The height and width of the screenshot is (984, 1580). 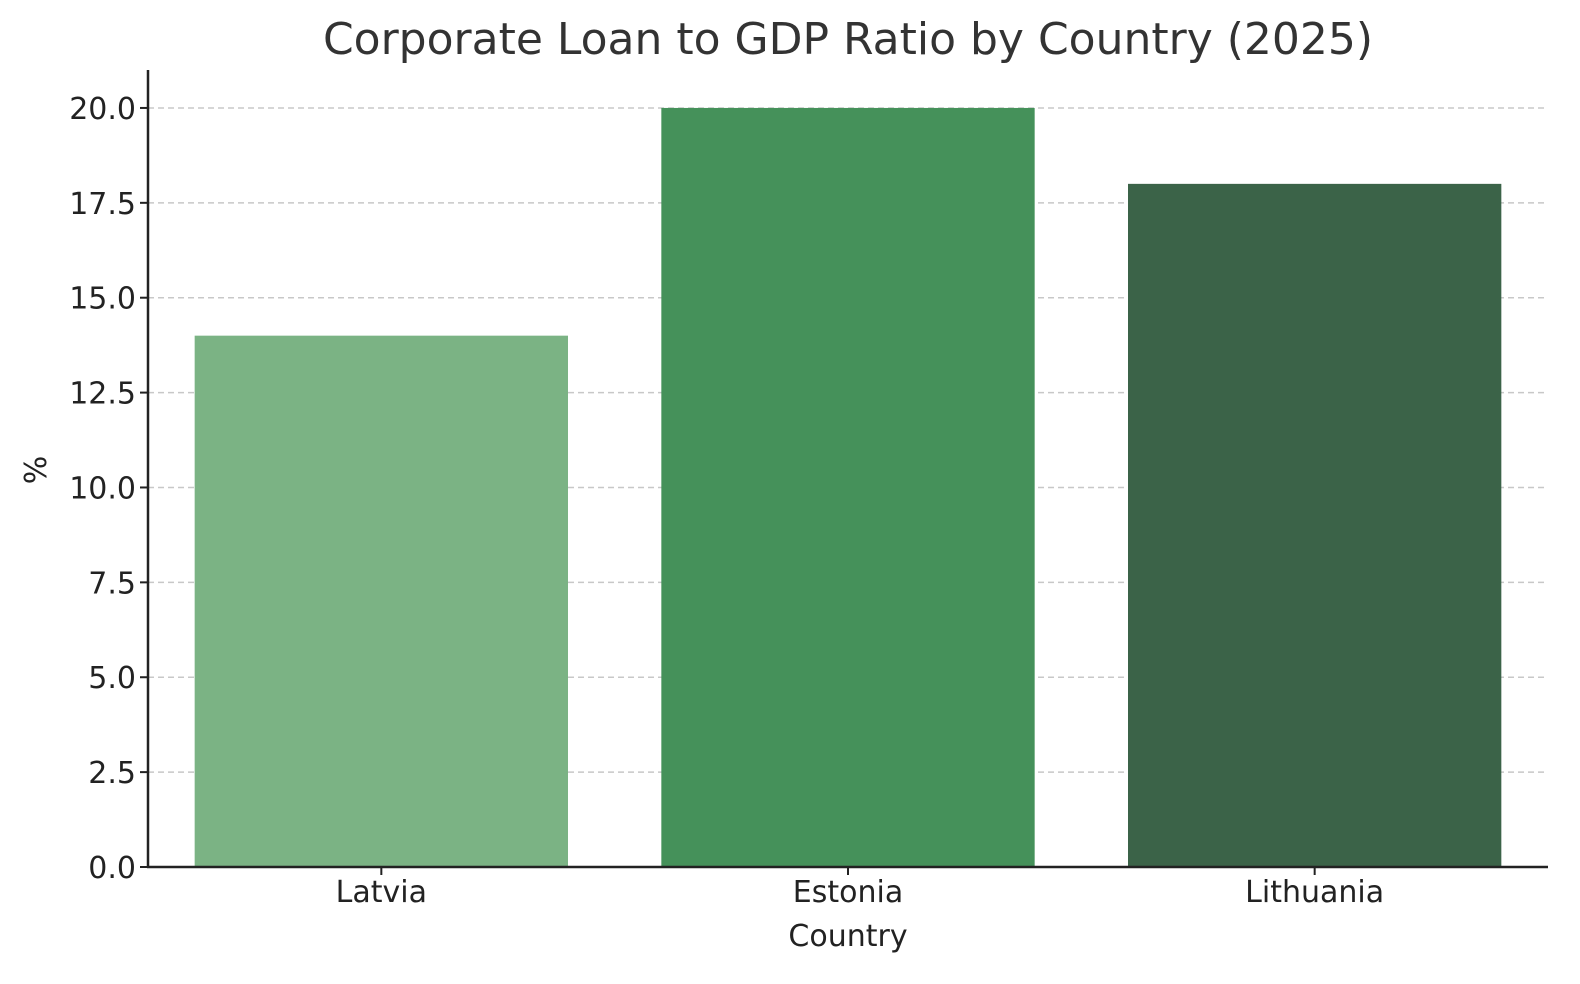 I want to click on x-tick-label: Latvia, so click(x=381, y=892).